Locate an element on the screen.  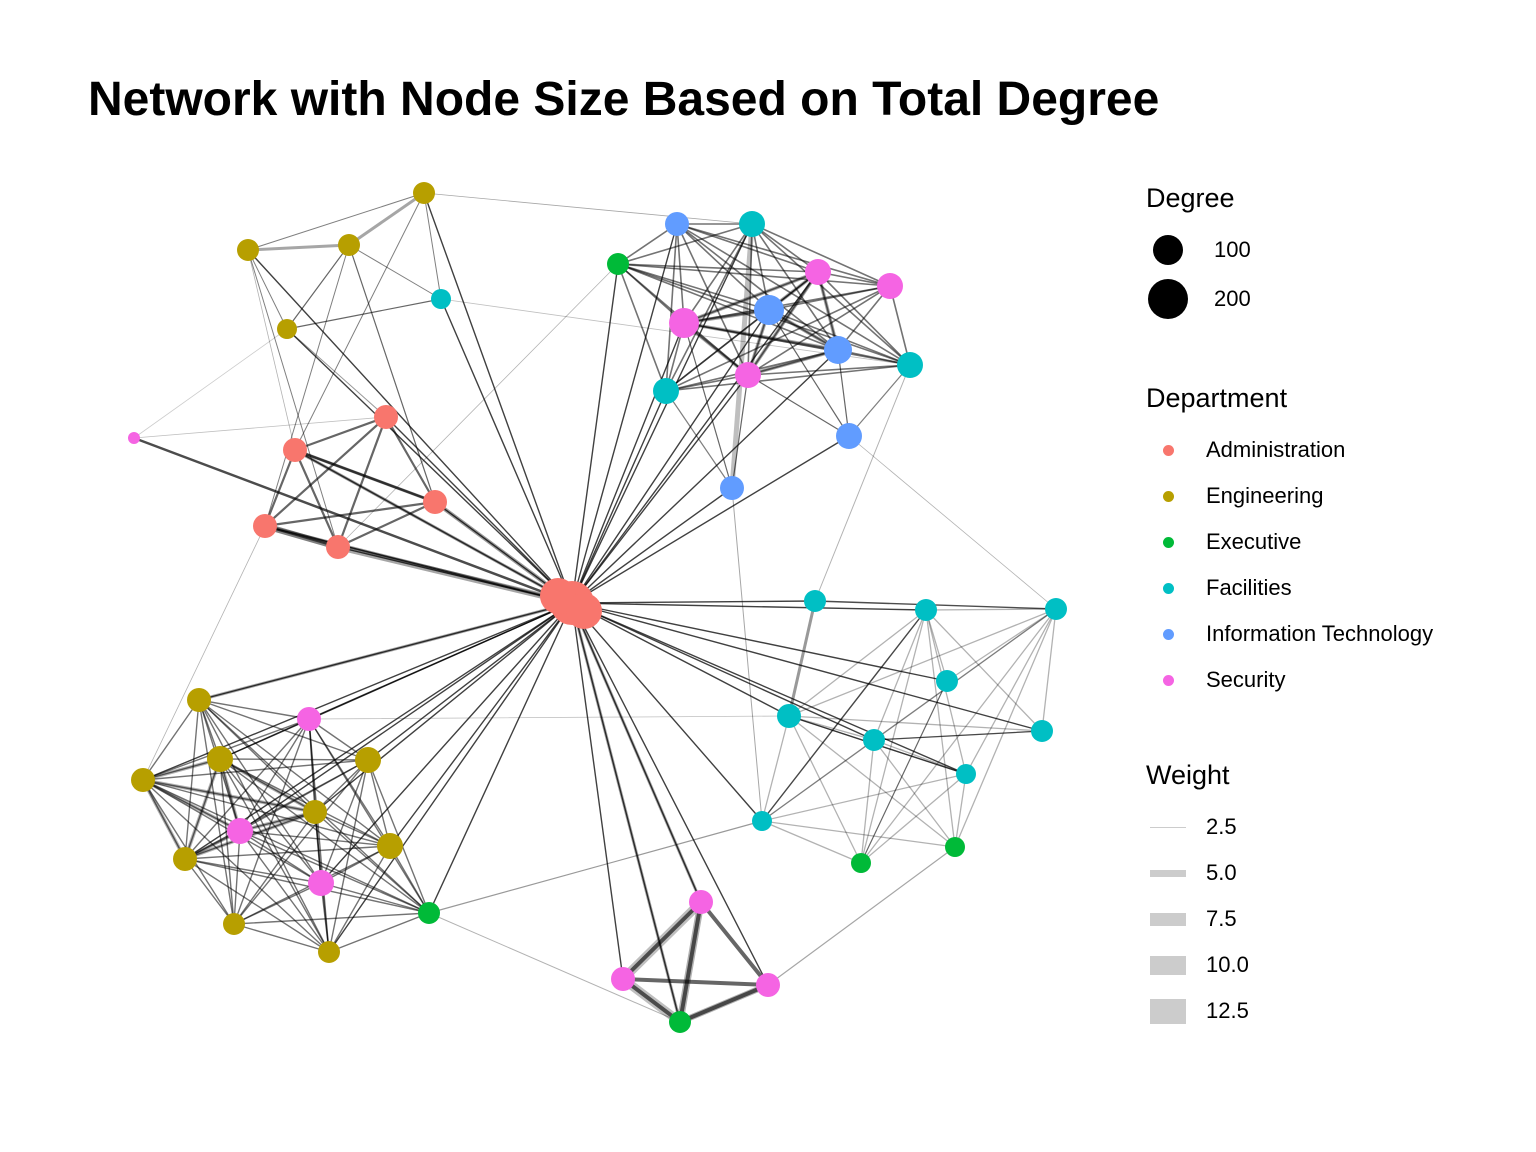
degree-legend-label: 100 is located at coordinates (1232, 249).